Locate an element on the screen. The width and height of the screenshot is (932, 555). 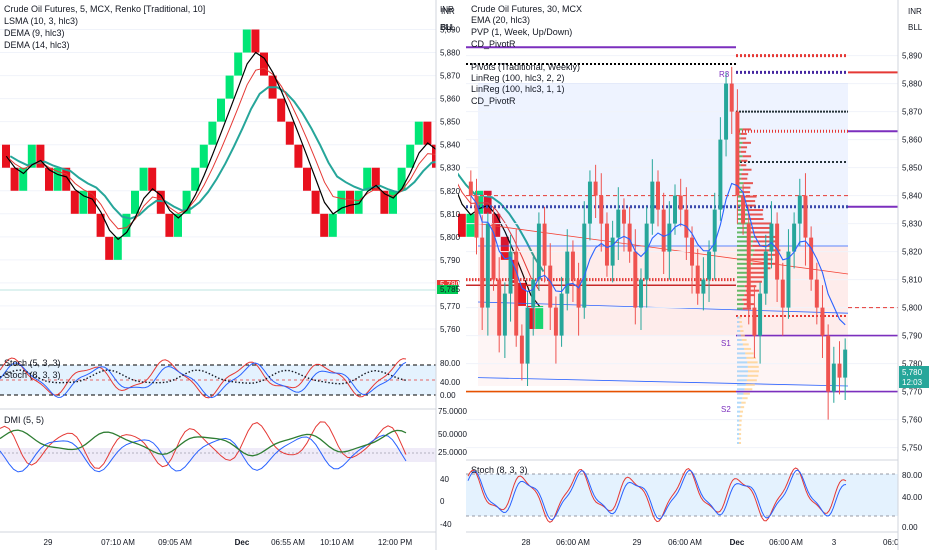
left-price-tick: 5,850 is located at coordinates (450, 122).